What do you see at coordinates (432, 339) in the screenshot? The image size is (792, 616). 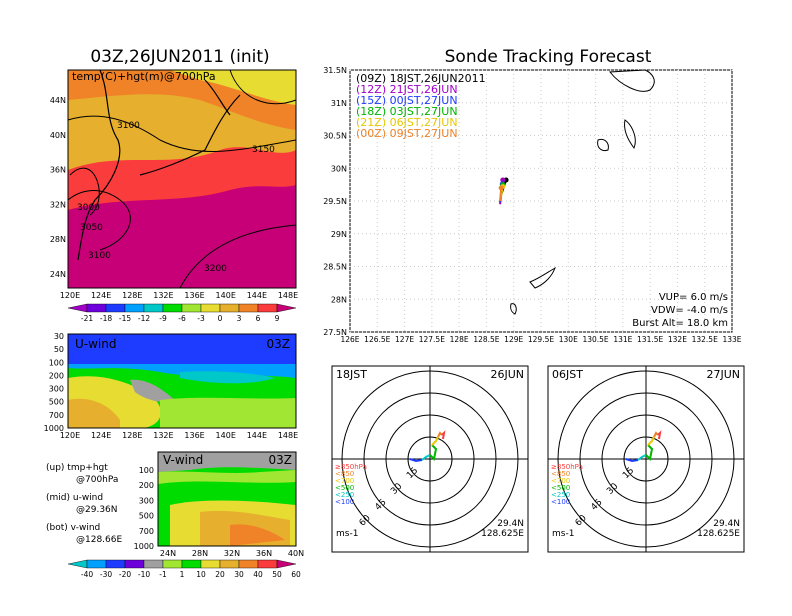 I see `lon-tick-label: 127.5E` at bounding box center [432, 339].